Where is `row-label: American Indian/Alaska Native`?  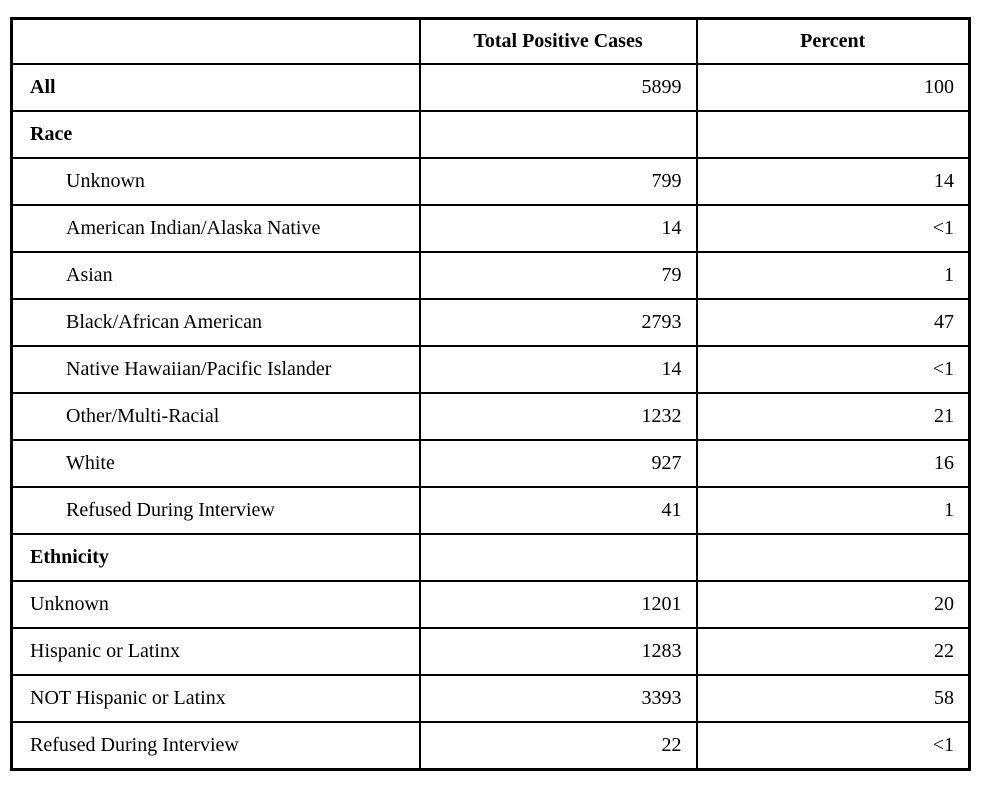
row-label: American Indian/Alaska Native is located at coordinates (215, 228).